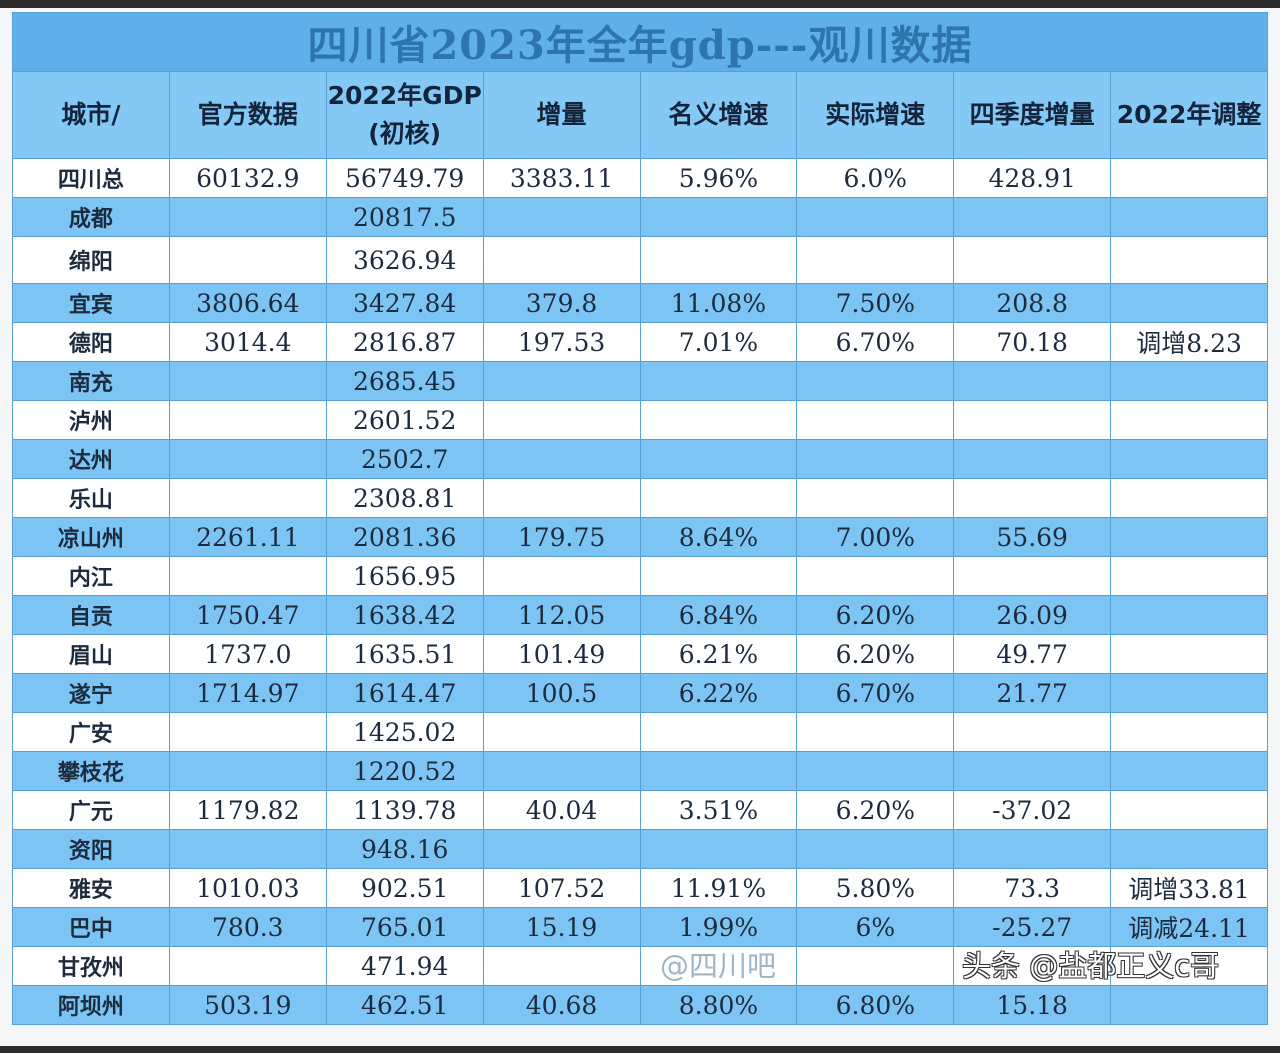  What do you see at coordinates (718, 927) in the screenshot?
I see `value-cell: 1.99%` at bounding box center [718, 927].